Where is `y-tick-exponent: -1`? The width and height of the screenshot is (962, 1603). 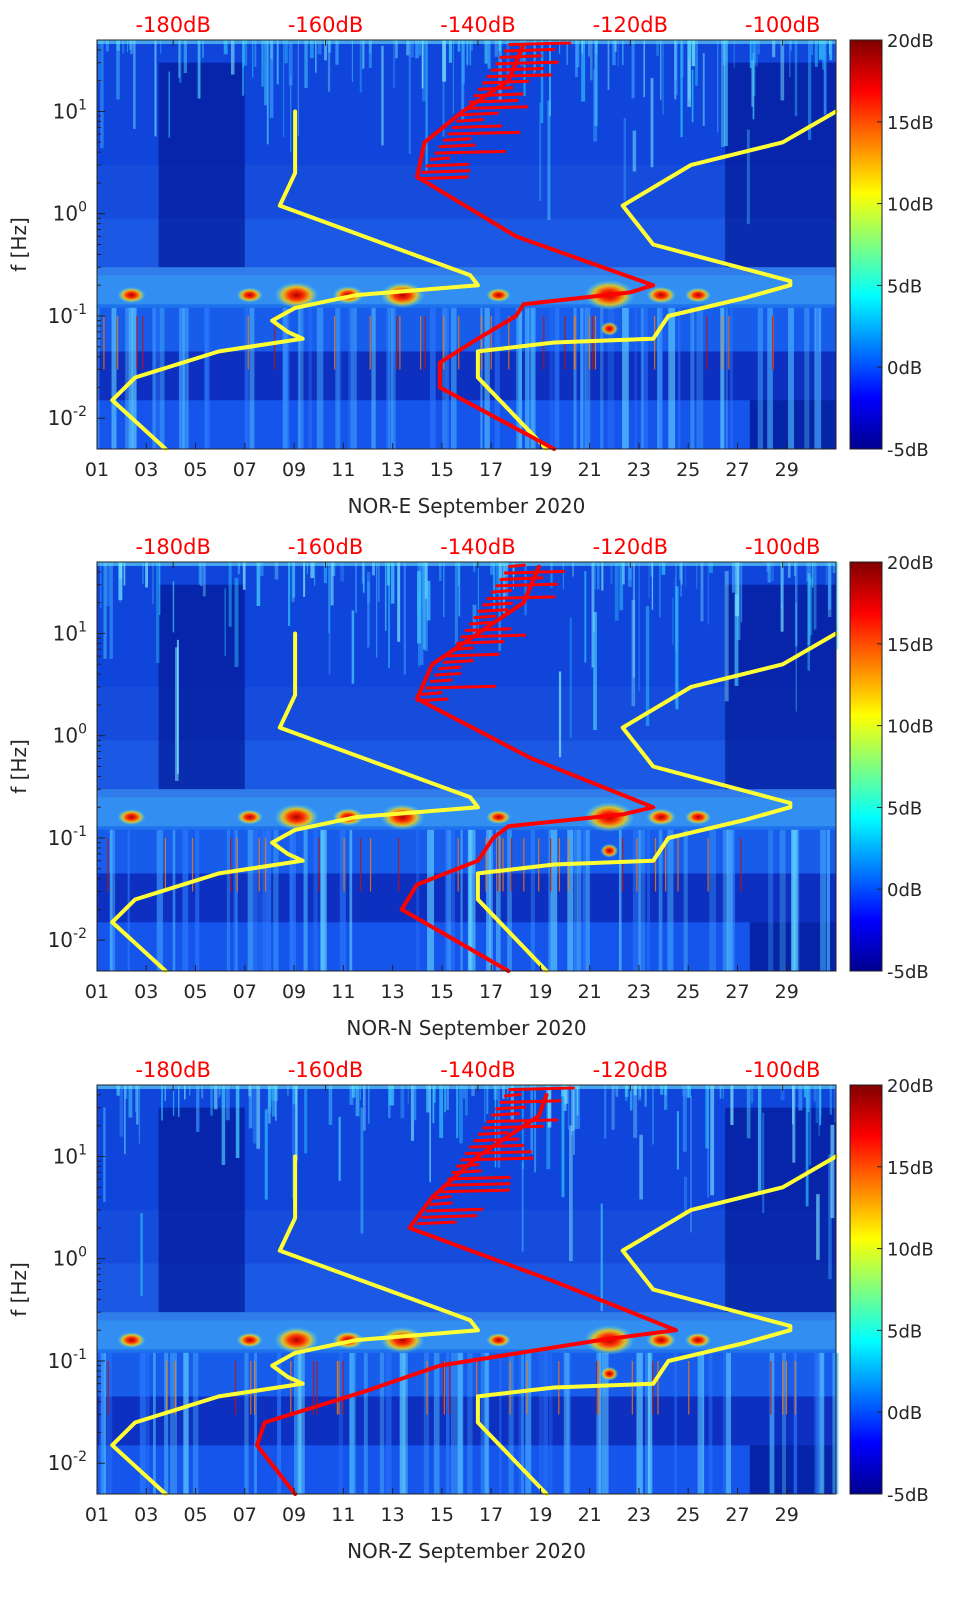
y-tick-exponent: -1 is located at coordinates (80, 832).